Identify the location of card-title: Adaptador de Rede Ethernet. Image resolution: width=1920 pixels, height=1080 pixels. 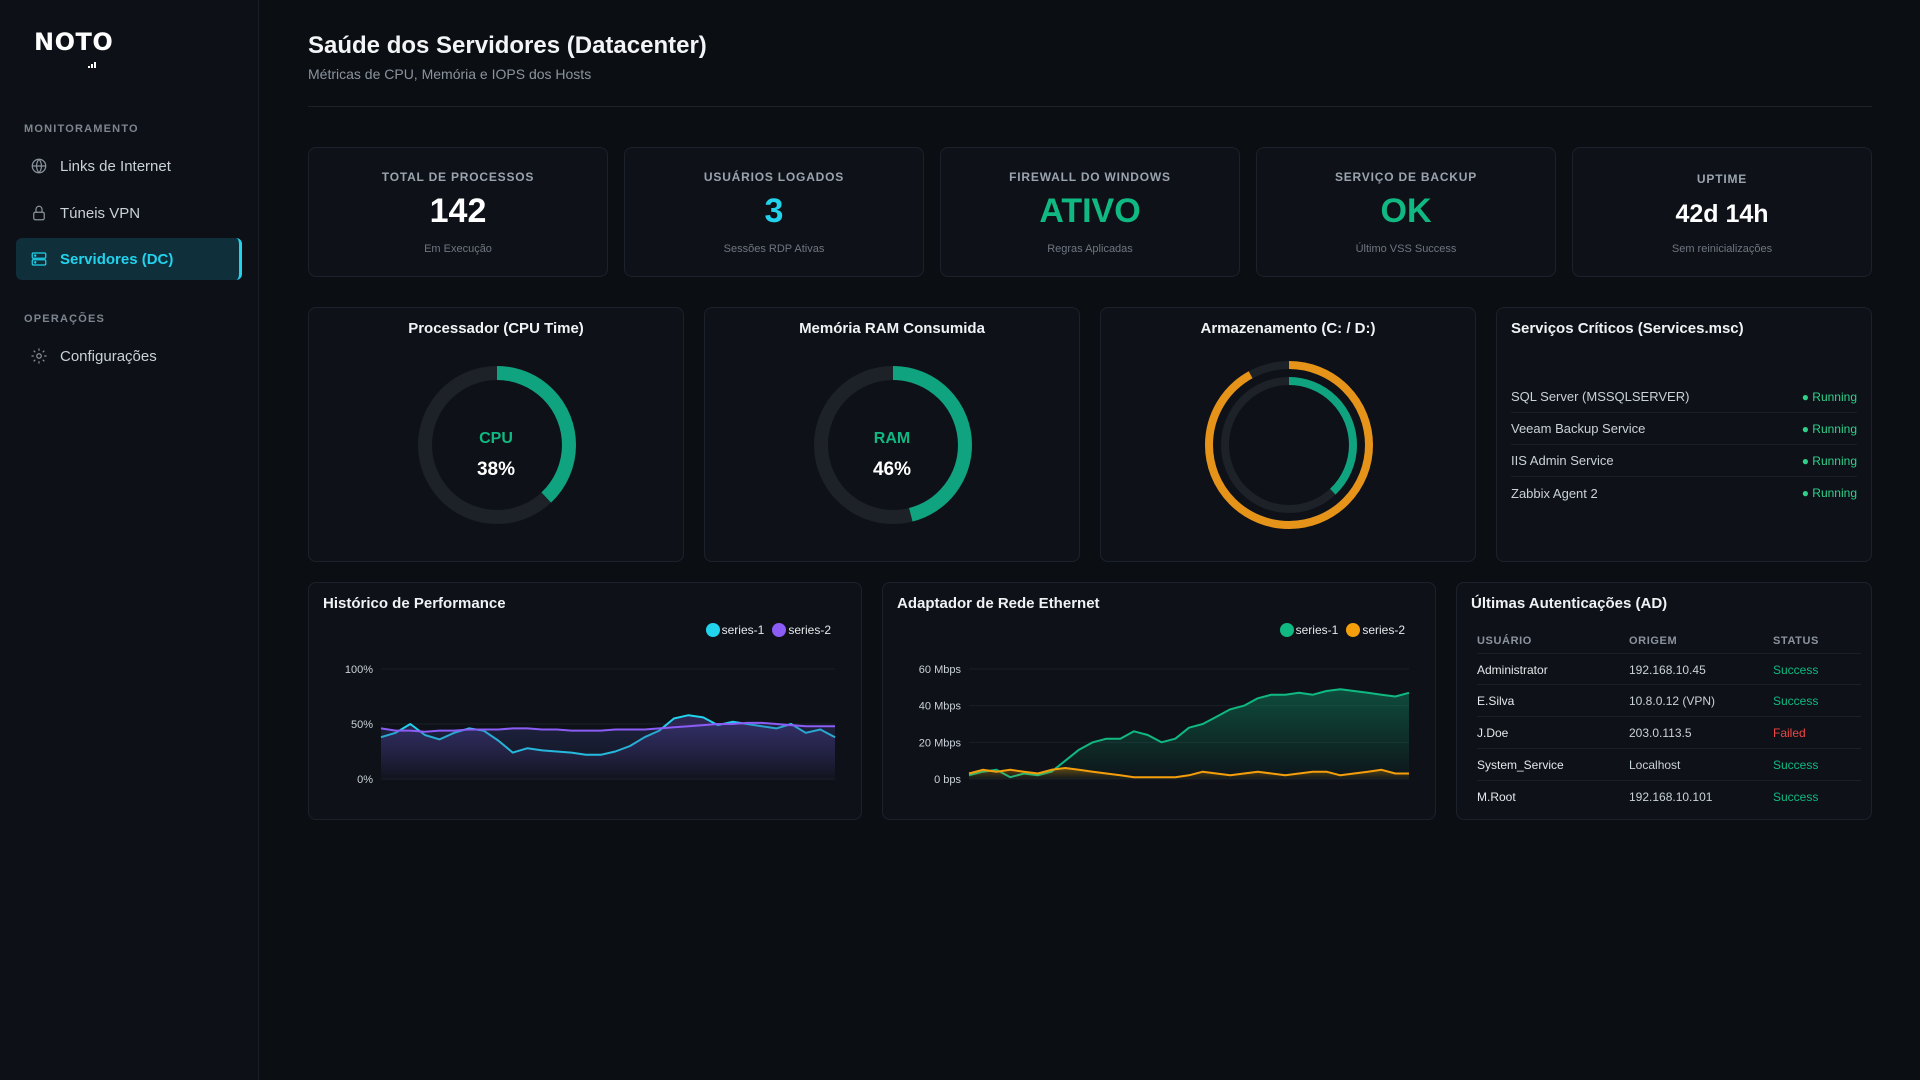
(998, 603).